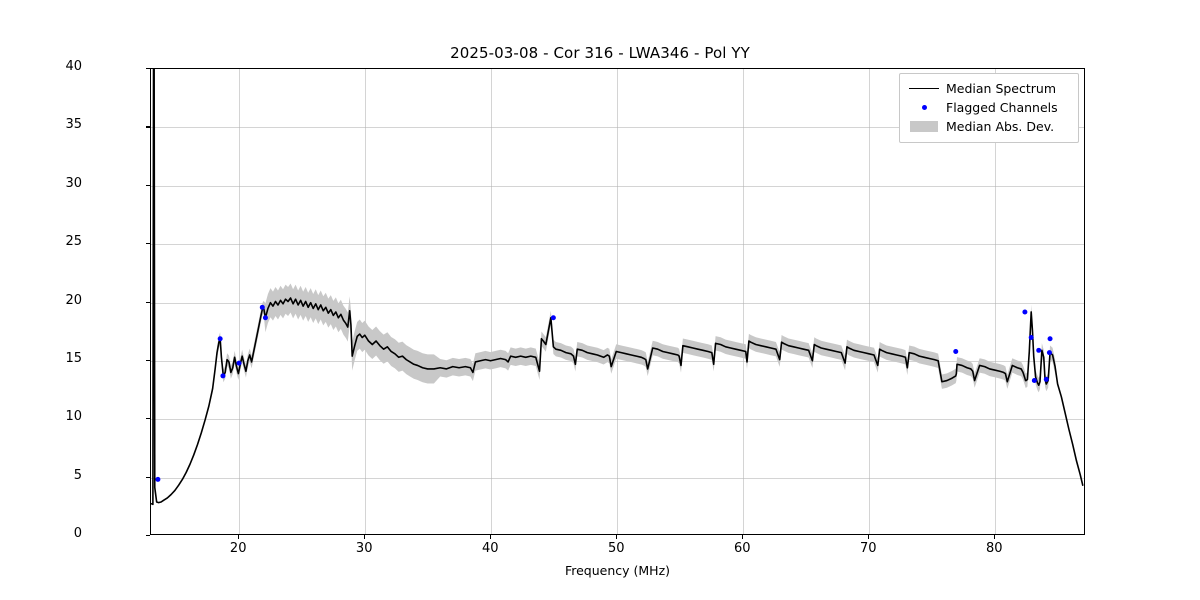  Describe the element at coordinates (364, 548) in the screenshot. I see `x-tick-label: 30` at that location.